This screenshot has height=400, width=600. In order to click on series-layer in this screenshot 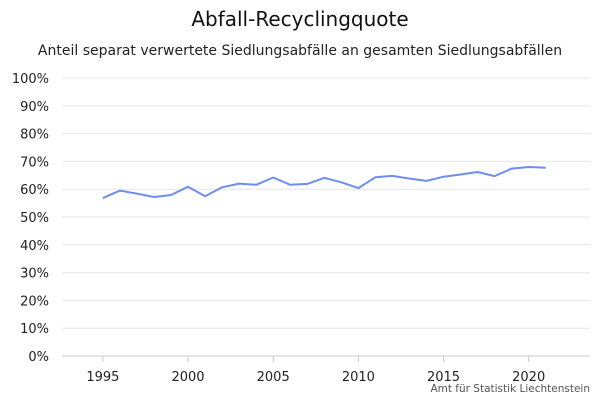, I will do `click(324, 183)`.